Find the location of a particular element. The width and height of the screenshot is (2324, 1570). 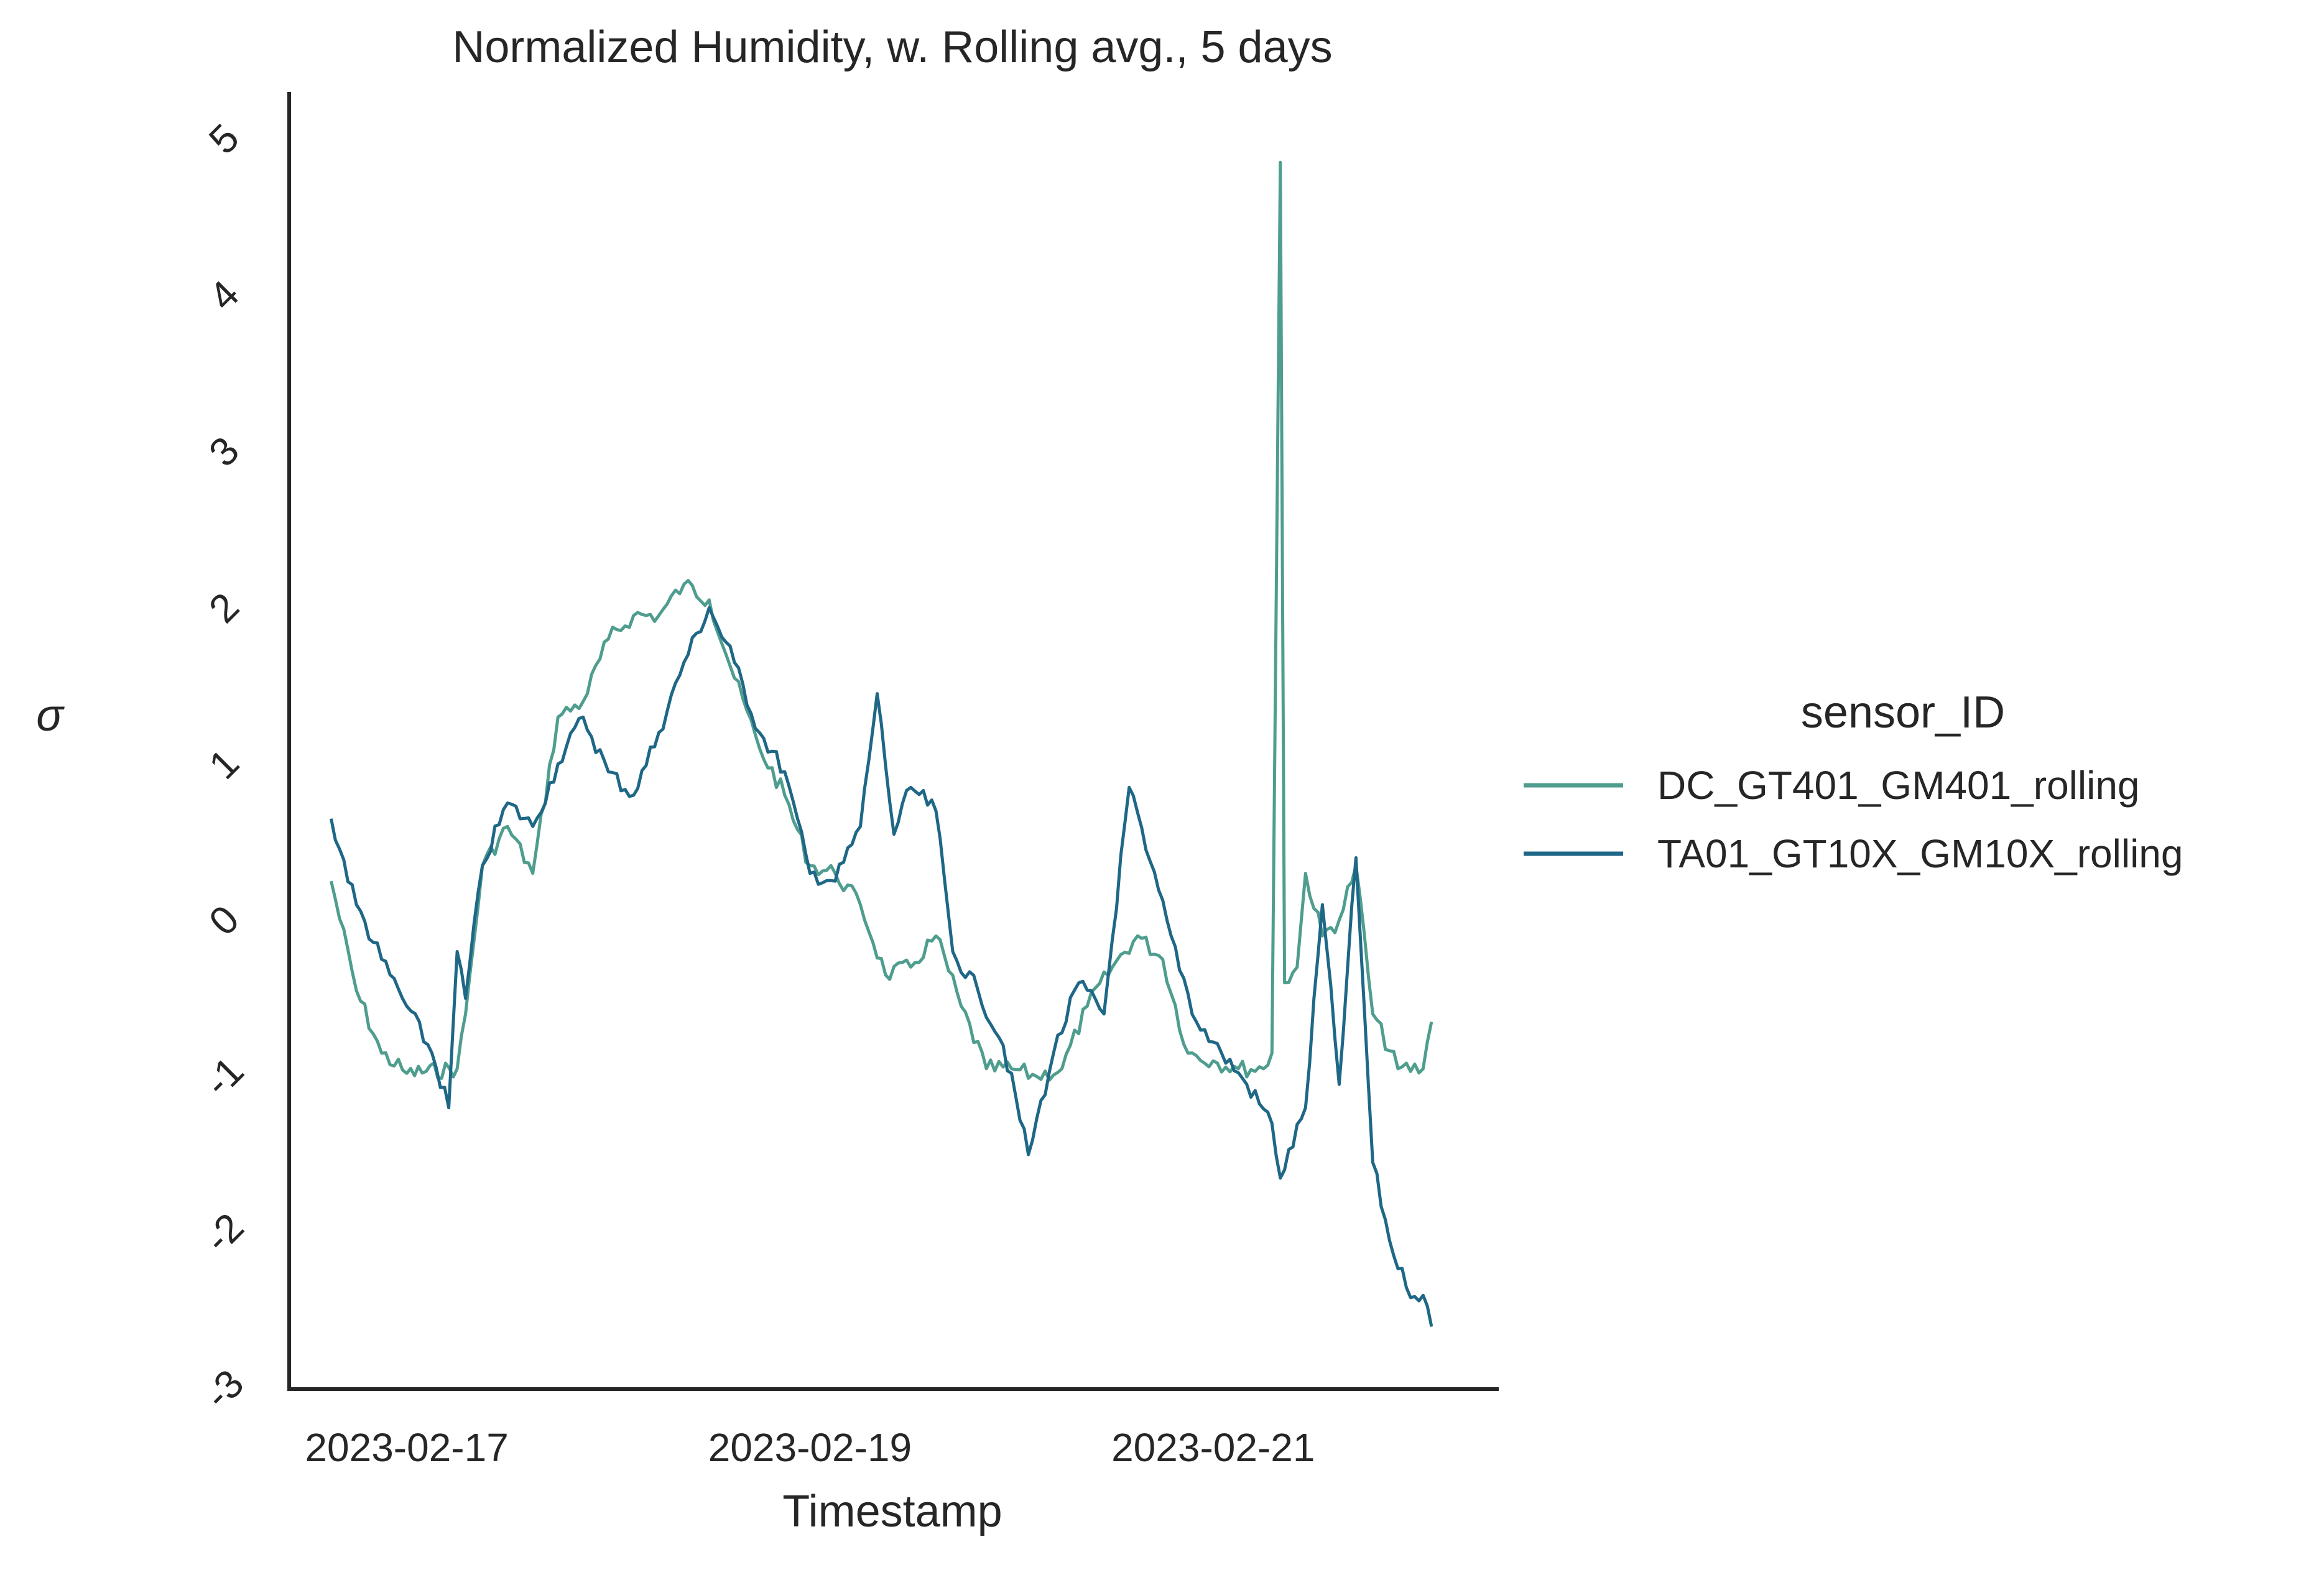

legend-label-2: TA01_GT10X_GM10X_rolling is located at coordinates (1920, 853).